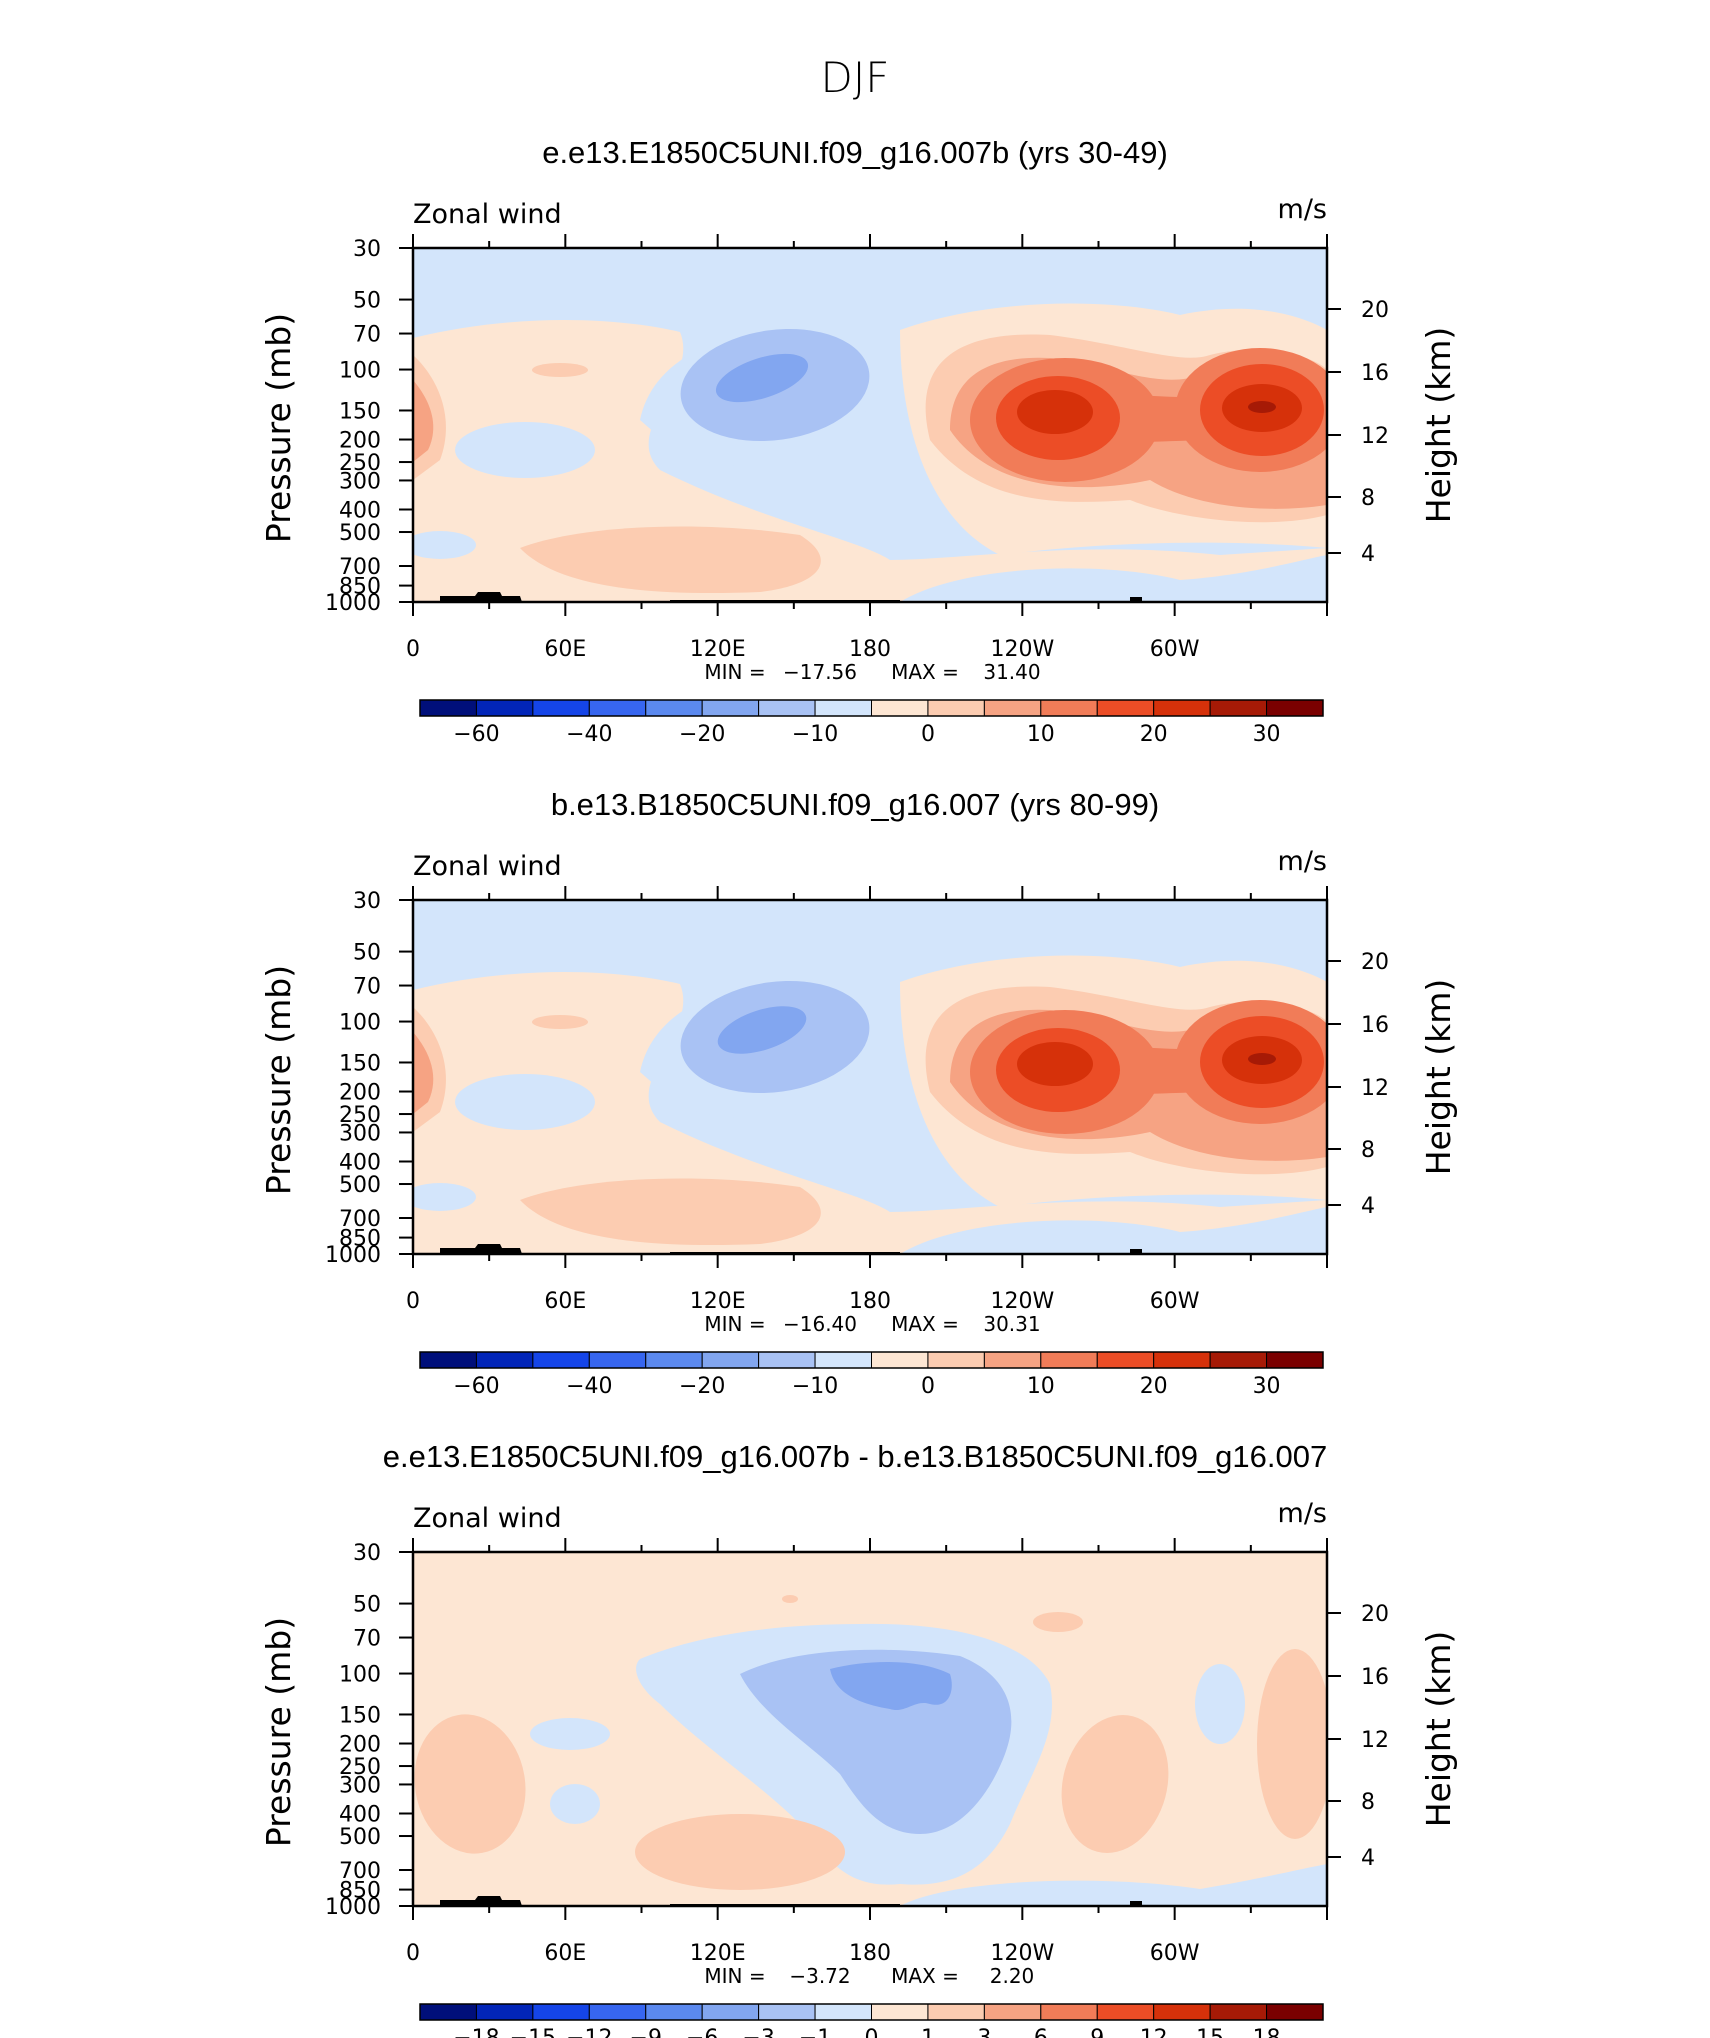  I want to click on colorbar-label: −40, so click(589, 734).